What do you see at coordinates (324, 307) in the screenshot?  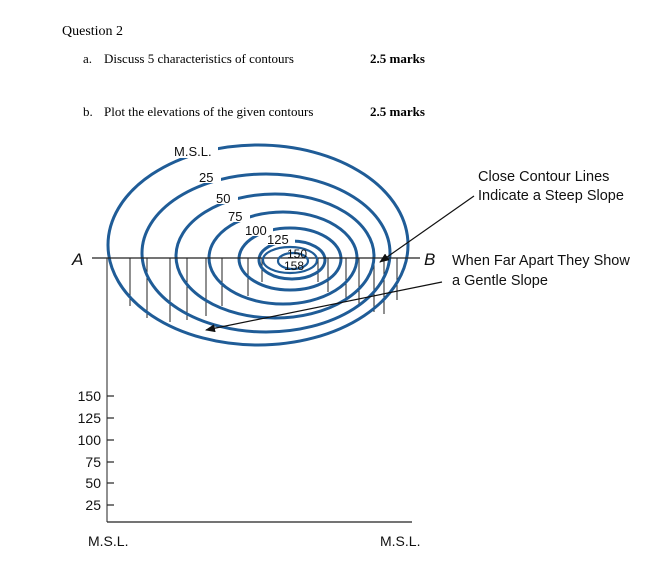 I see `arrow-gentle-slope` at bounding box center [324, 307].